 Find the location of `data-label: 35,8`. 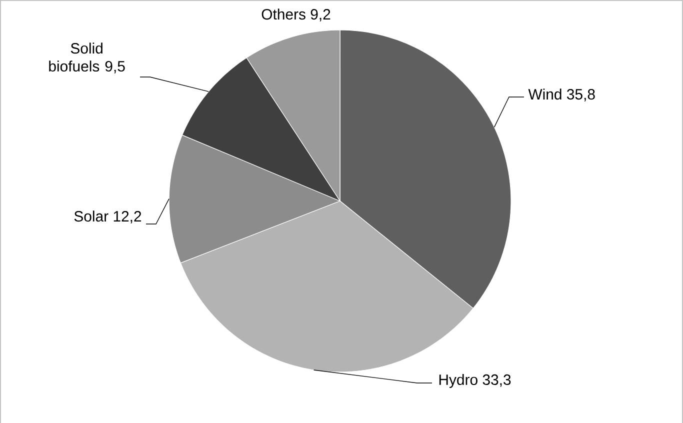

data-label: 35,8 is located at coordinates (580, 95).